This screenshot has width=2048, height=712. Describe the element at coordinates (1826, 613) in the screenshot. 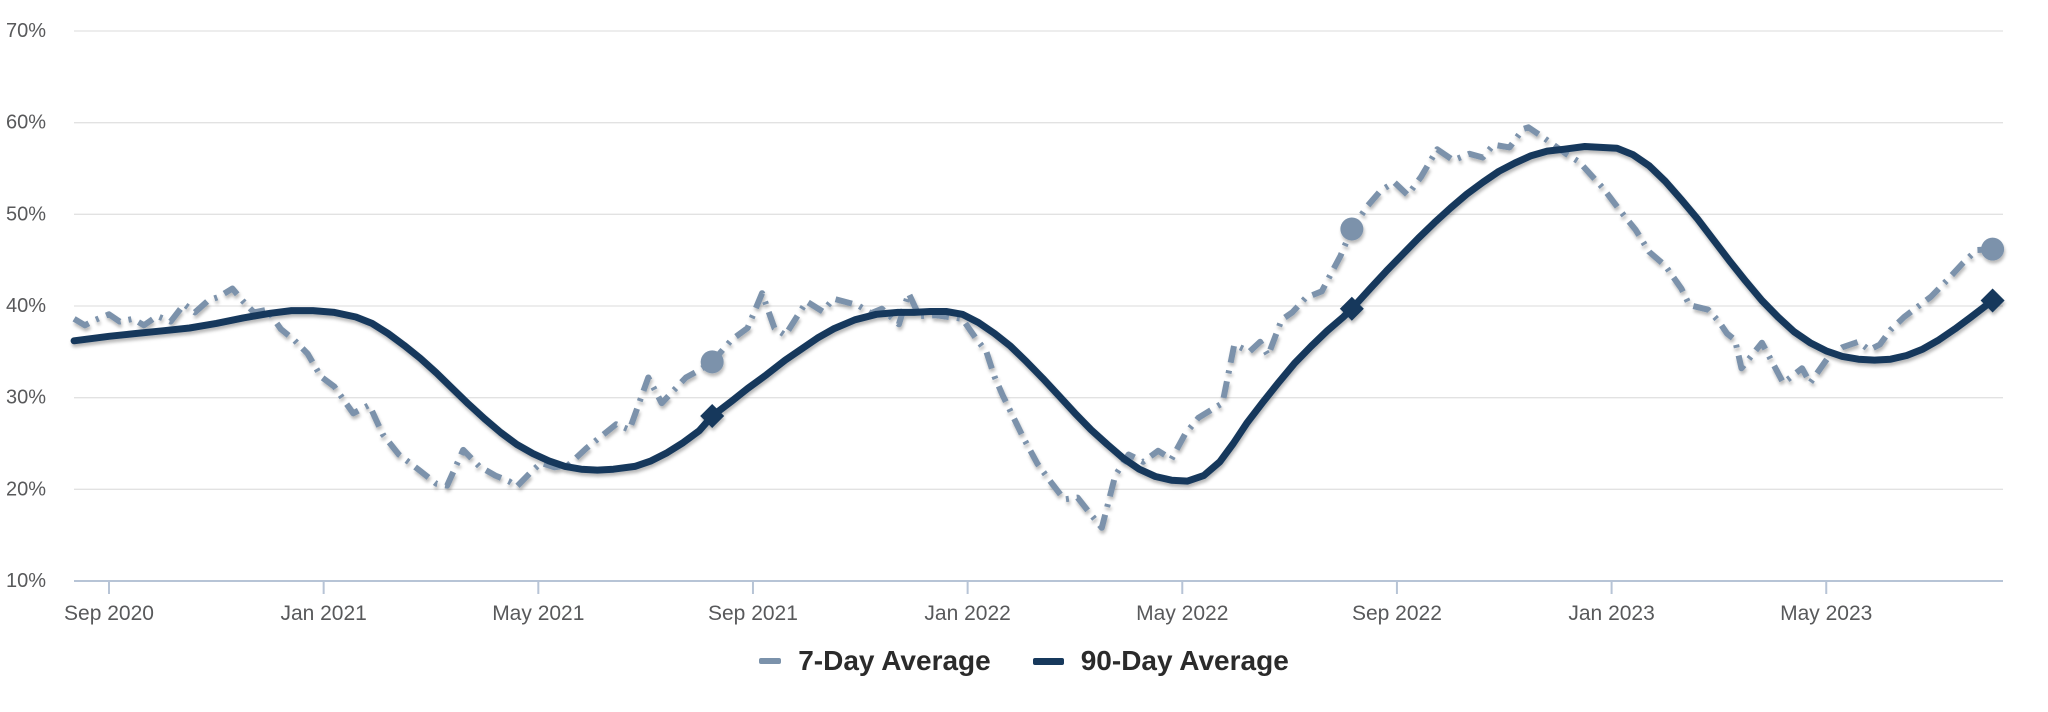

I see `x-axis-label: May 2023` at that location.